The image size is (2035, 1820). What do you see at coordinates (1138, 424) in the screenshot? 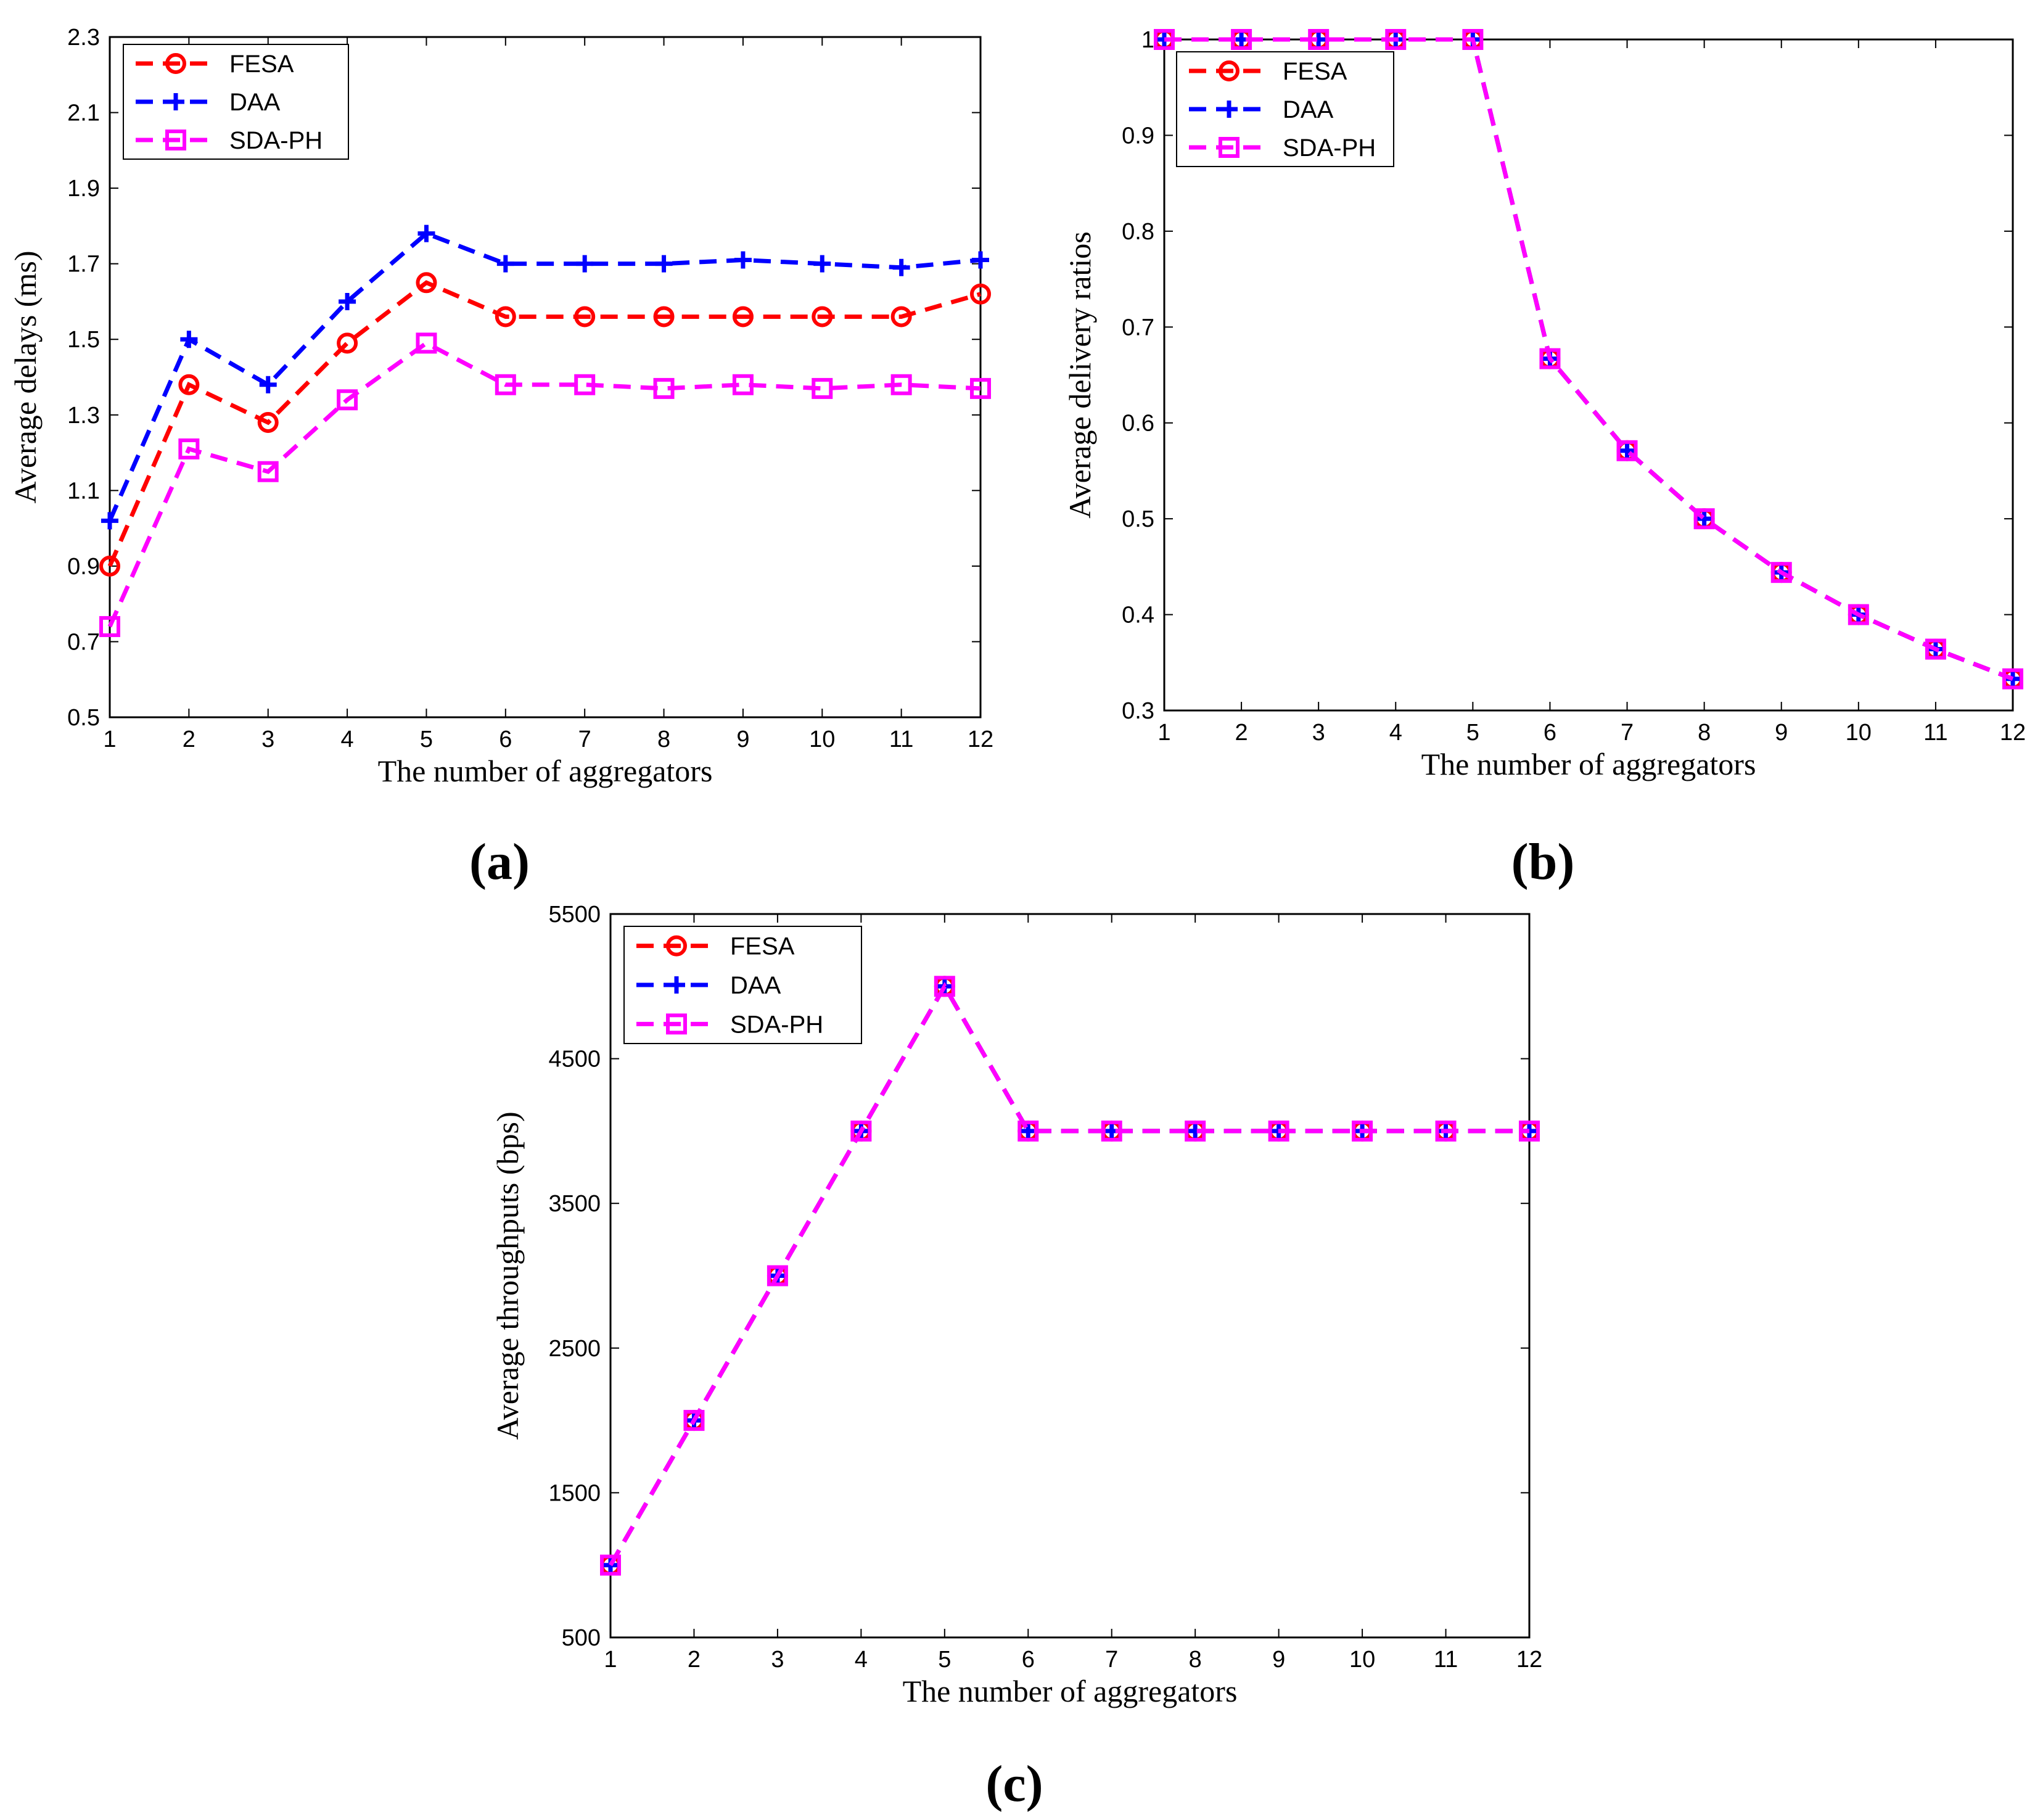
I see `y-tick-label: 0.6` at bounding box center [1138, 424].